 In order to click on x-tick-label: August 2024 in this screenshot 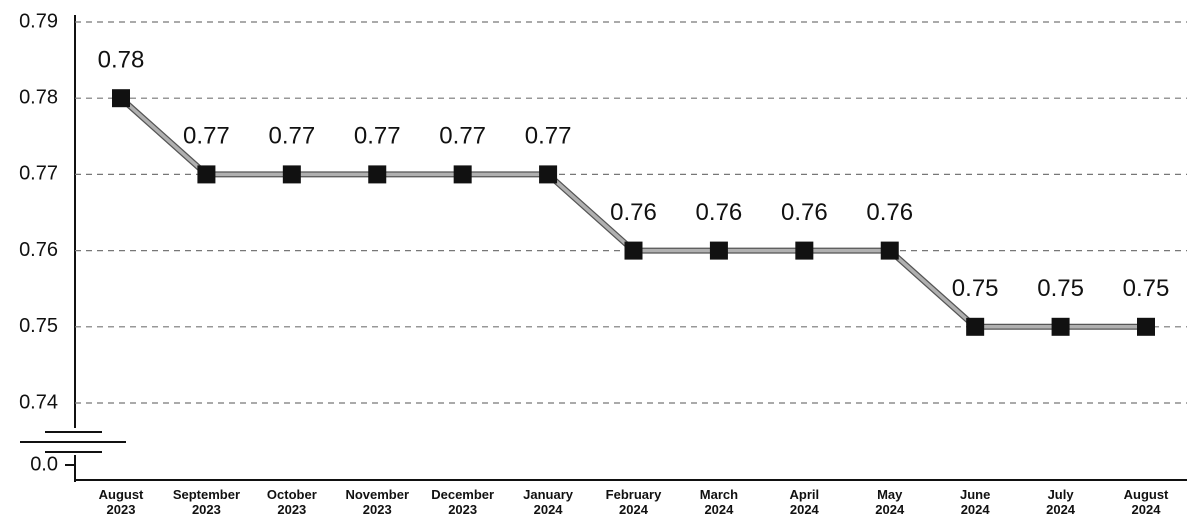, I will do `click(1146, 502)`.